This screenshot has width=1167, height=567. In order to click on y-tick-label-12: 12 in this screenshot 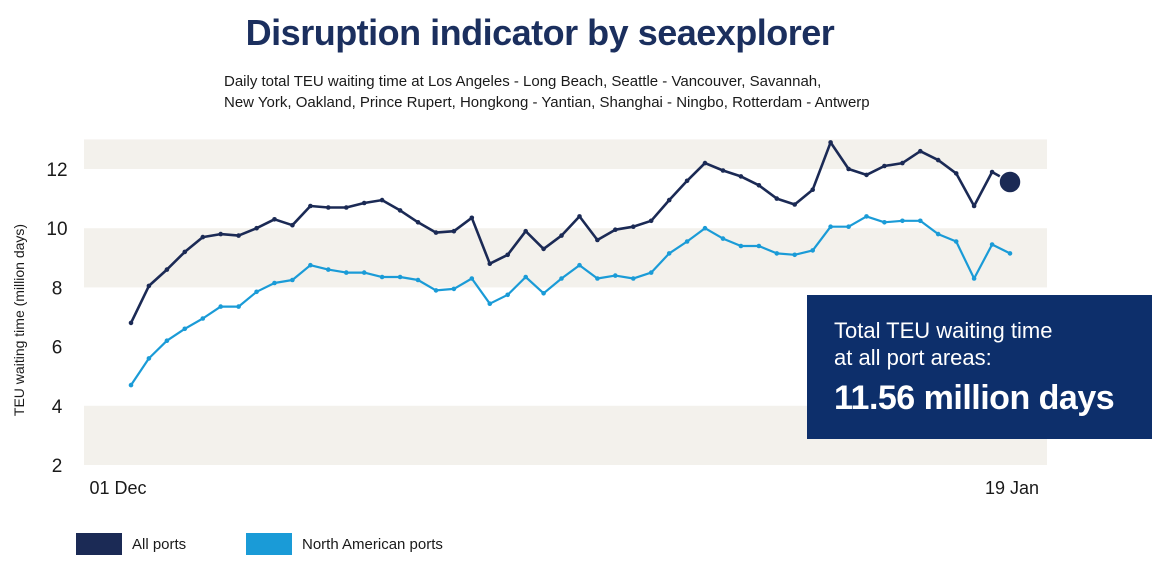, I will do `click(56, 170)`.